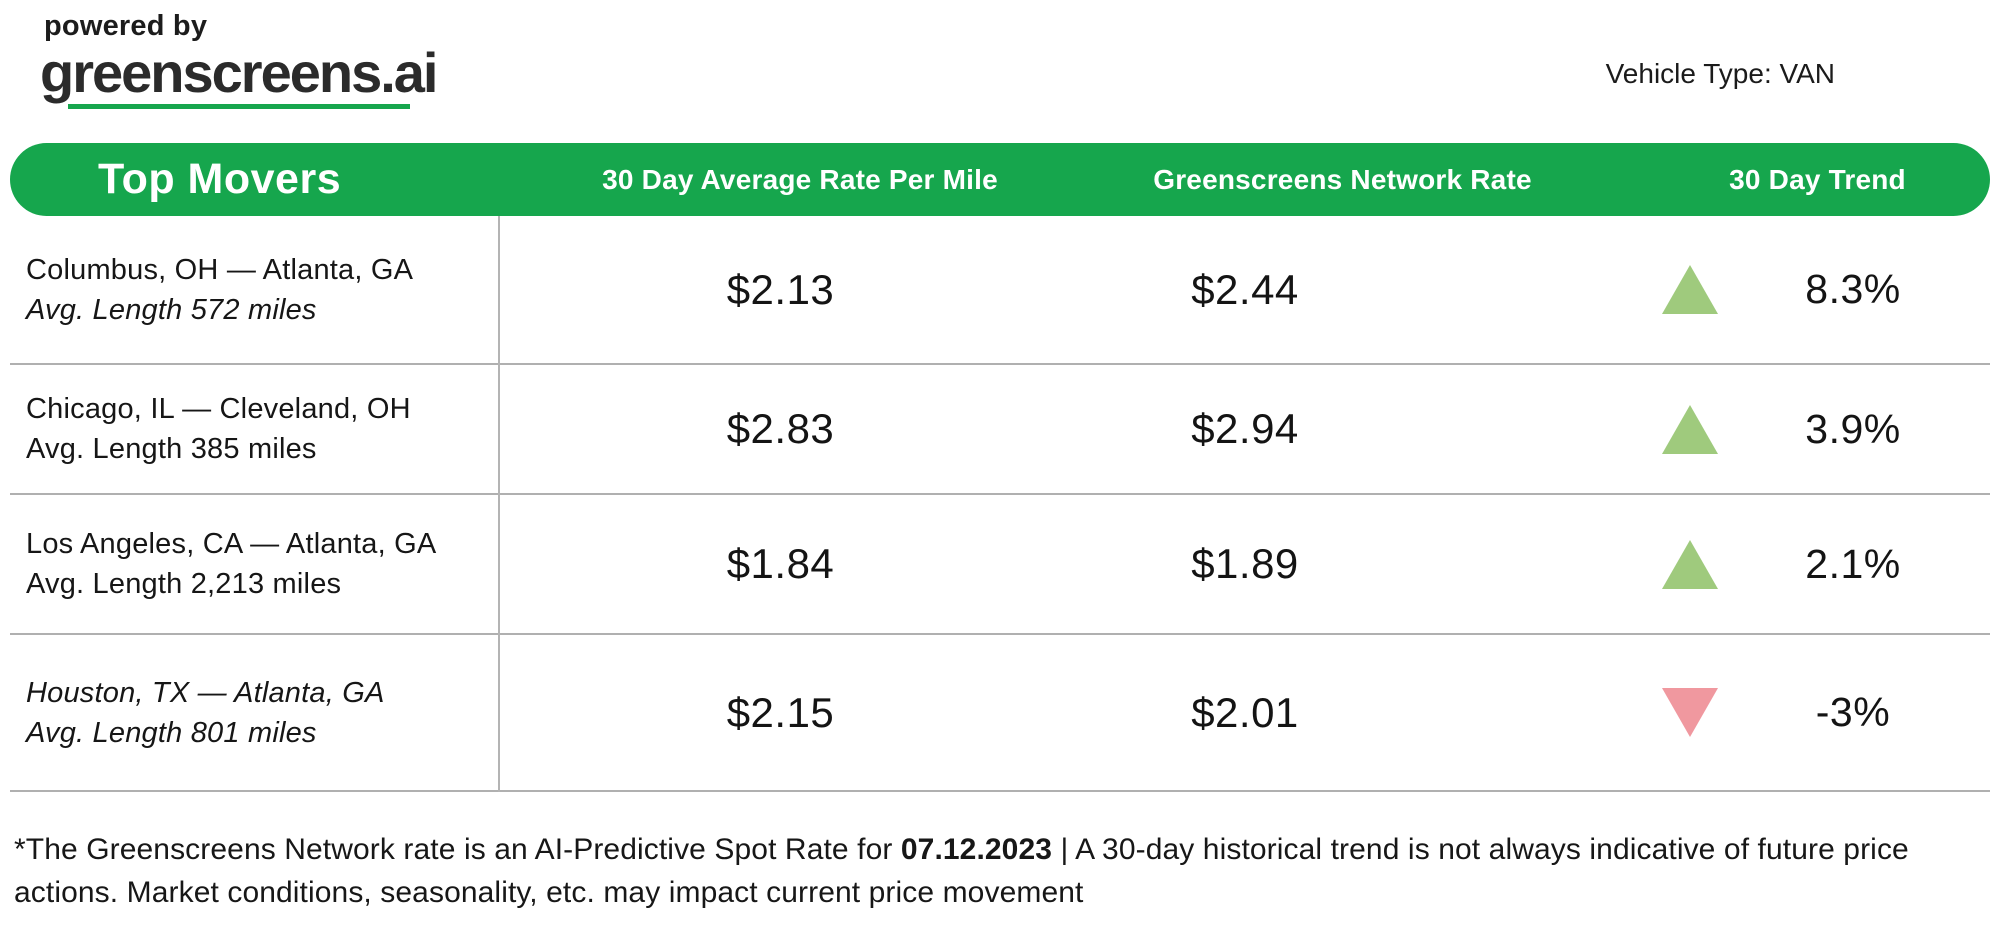 The image size is (2000, 929). What do you see at coordinates (1720, 73) in the screenshot?
I see `vehicle-type-label: Vehicle Type: VAN` at bounding box center [1720, 73].